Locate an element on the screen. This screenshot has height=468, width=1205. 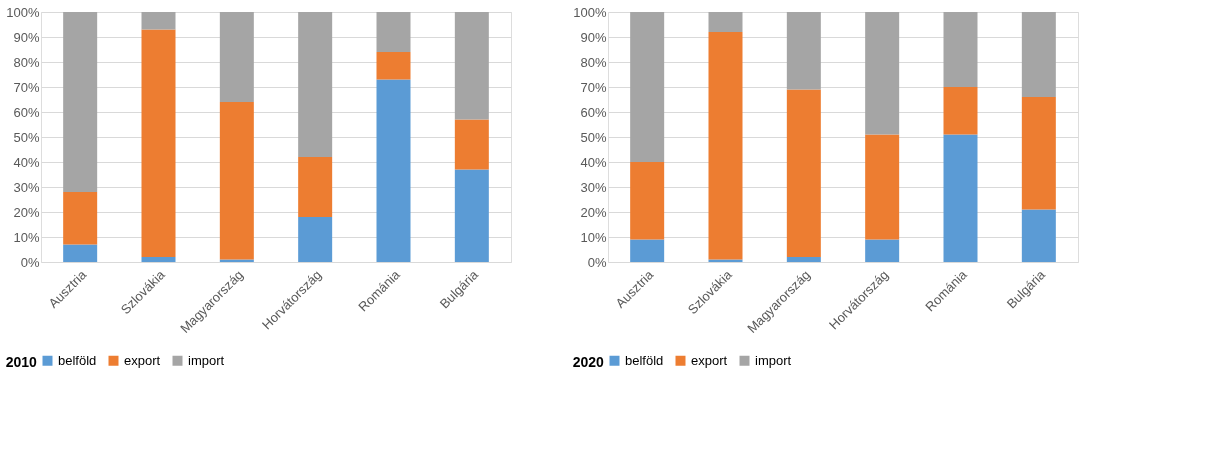
text: 2020 is located at coordinates (588, 362).